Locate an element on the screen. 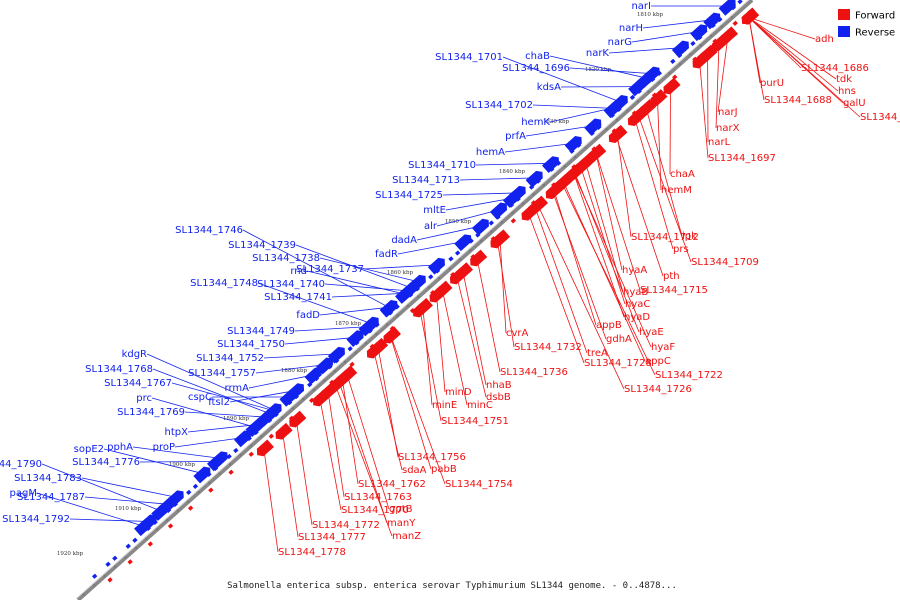  gene-dada is located at coordinates (481, 226).